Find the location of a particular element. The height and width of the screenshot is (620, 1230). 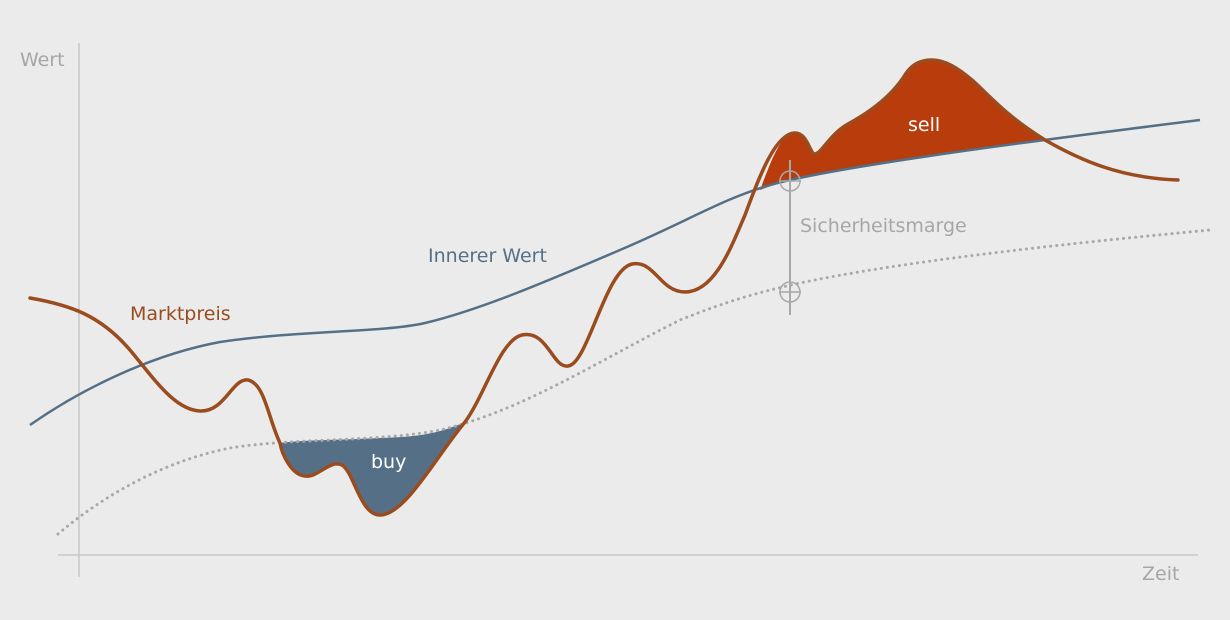

buy-zone-area is located at coordinates (372, 468).